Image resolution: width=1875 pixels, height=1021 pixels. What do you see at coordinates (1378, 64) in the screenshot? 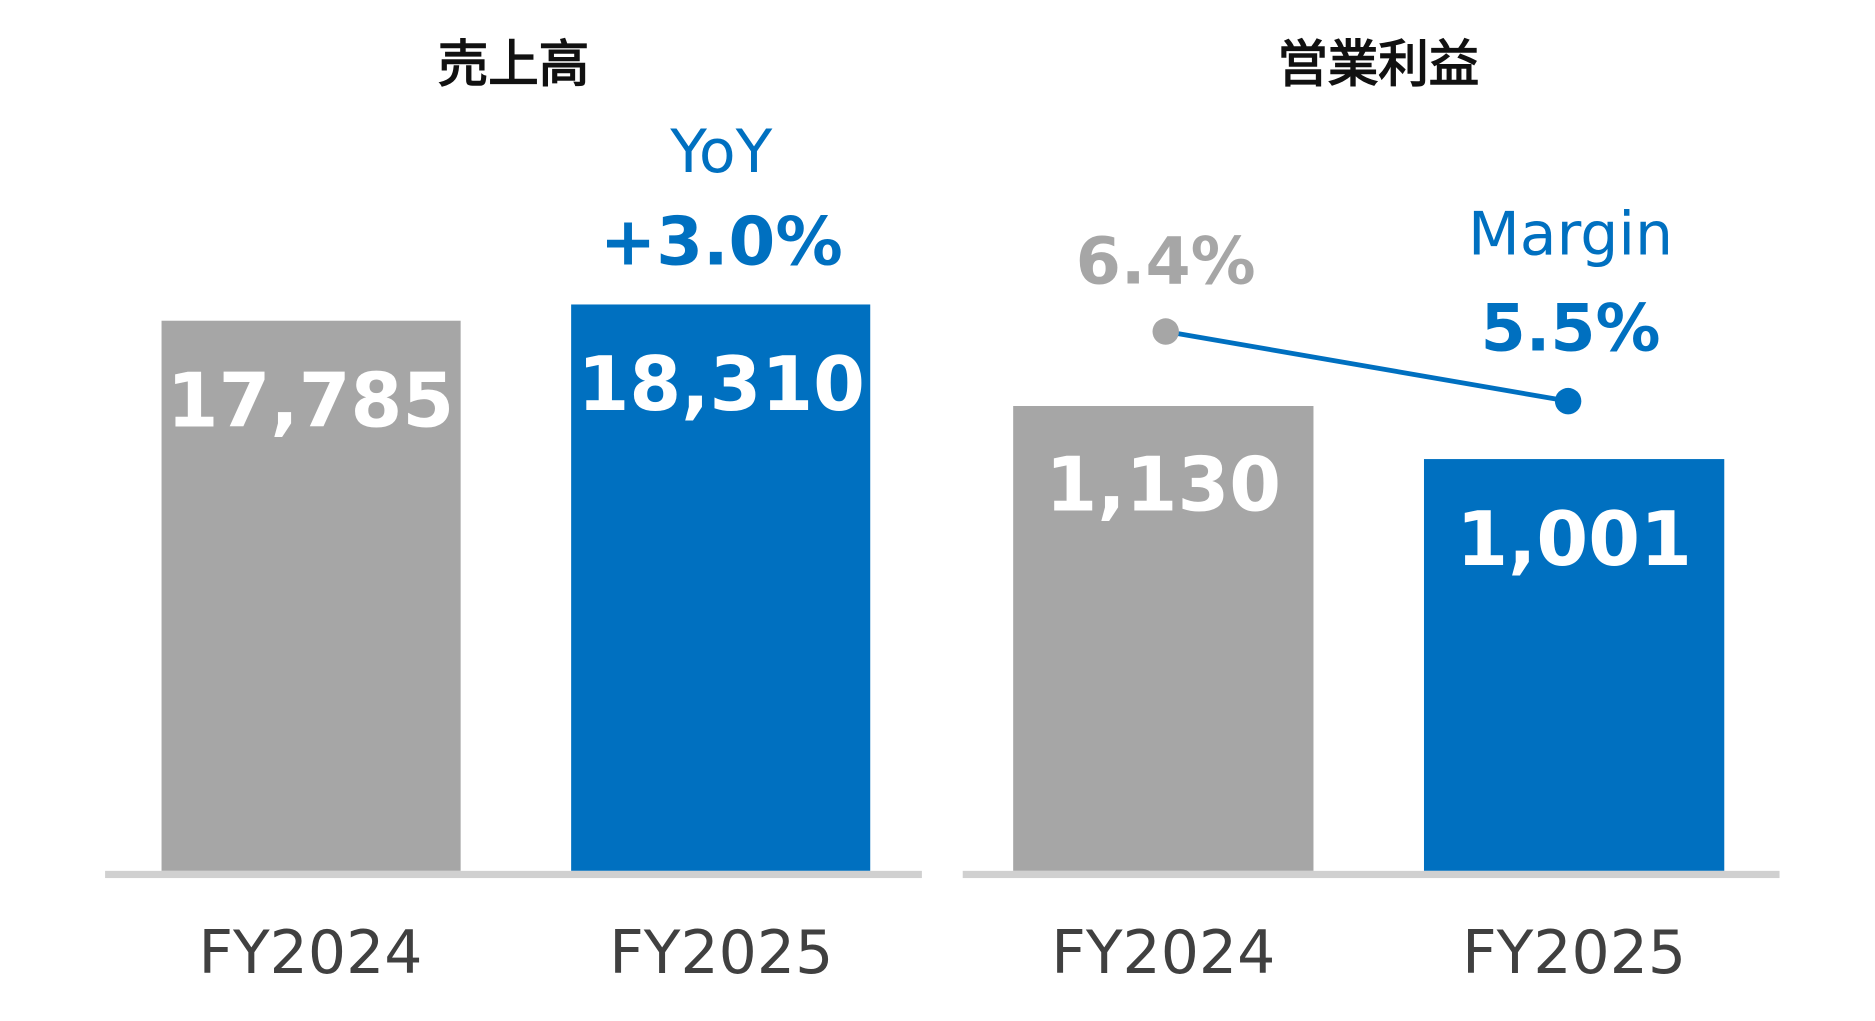
I see `operating-income-title: 営業利益` at bounding box center [1378, 64].